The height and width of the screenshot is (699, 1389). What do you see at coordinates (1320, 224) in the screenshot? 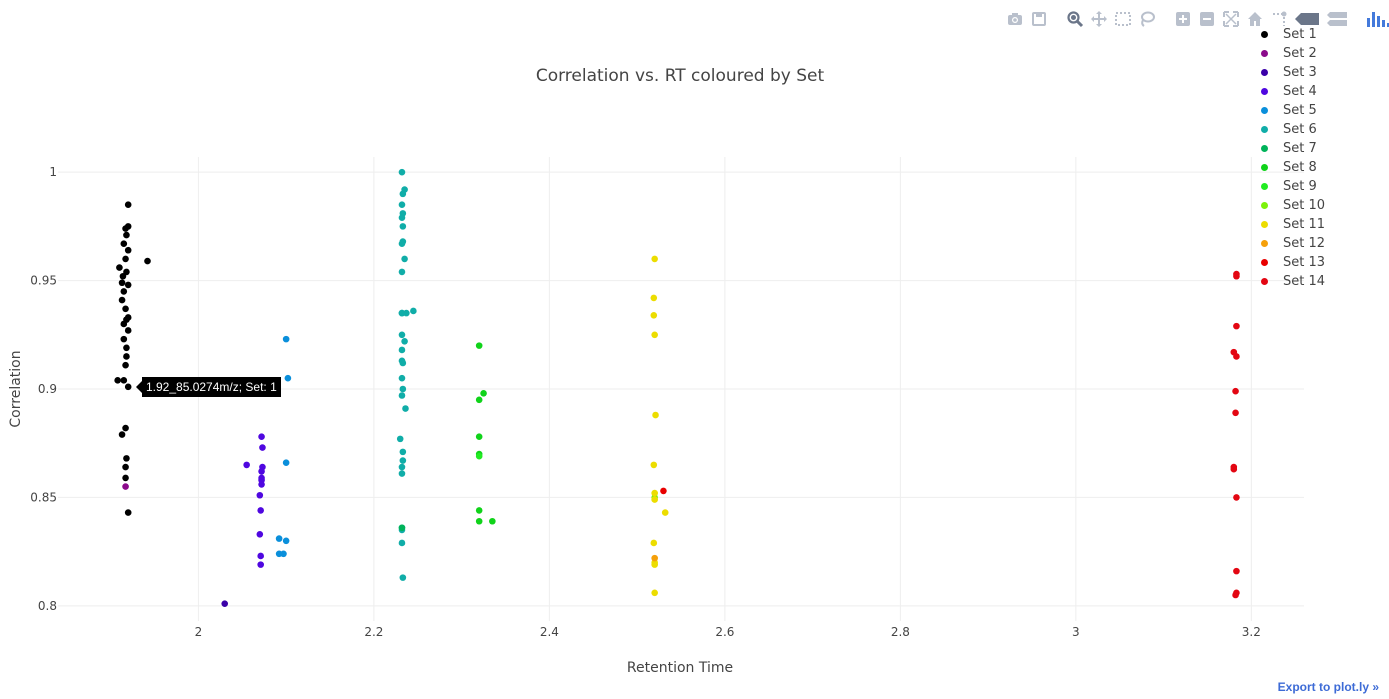
I see `legend-item: Set 11` at bounding box center [1320, 224].